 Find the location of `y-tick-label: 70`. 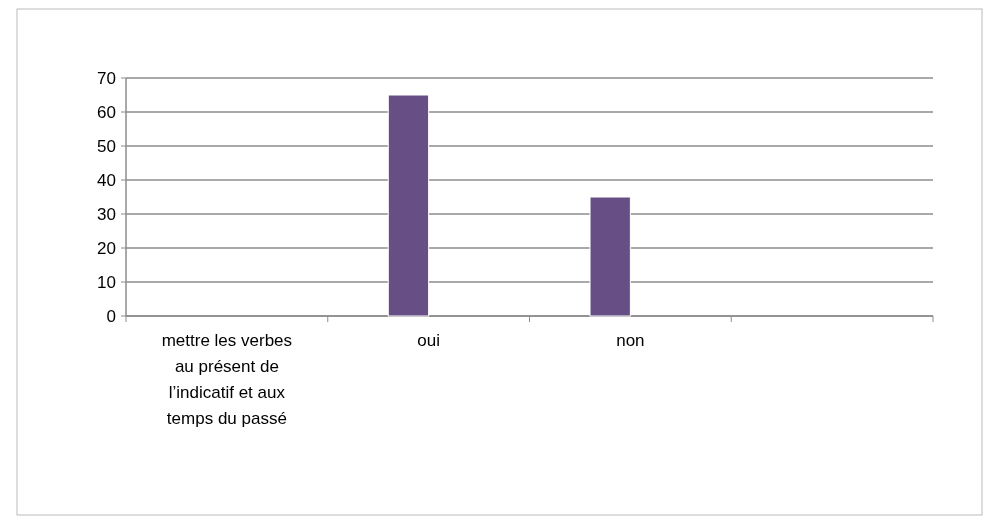

y-tick-label: 70 is located at coordinates (106, 78).